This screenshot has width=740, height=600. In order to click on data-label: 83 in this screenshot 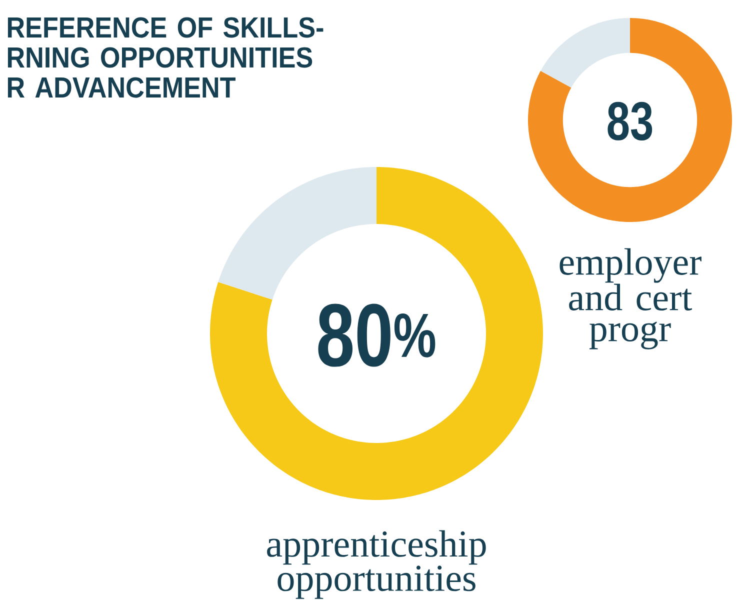, I will do `click(630, 121)`.